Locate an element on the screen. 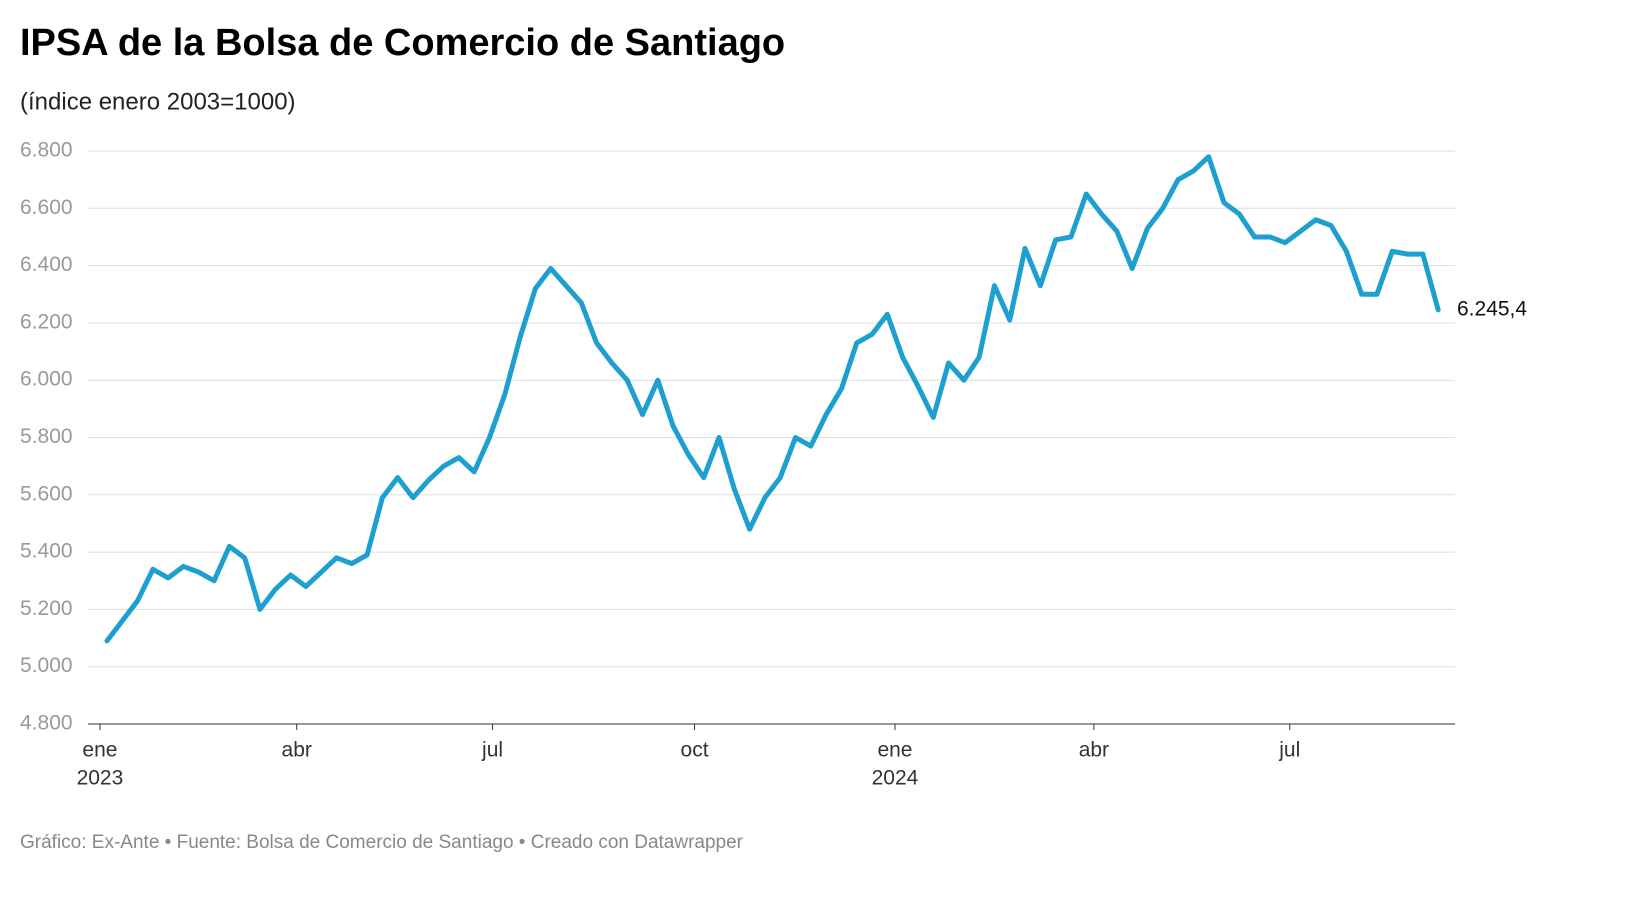  y-tick-label: 5.200 is located at coordinates (46, 608).